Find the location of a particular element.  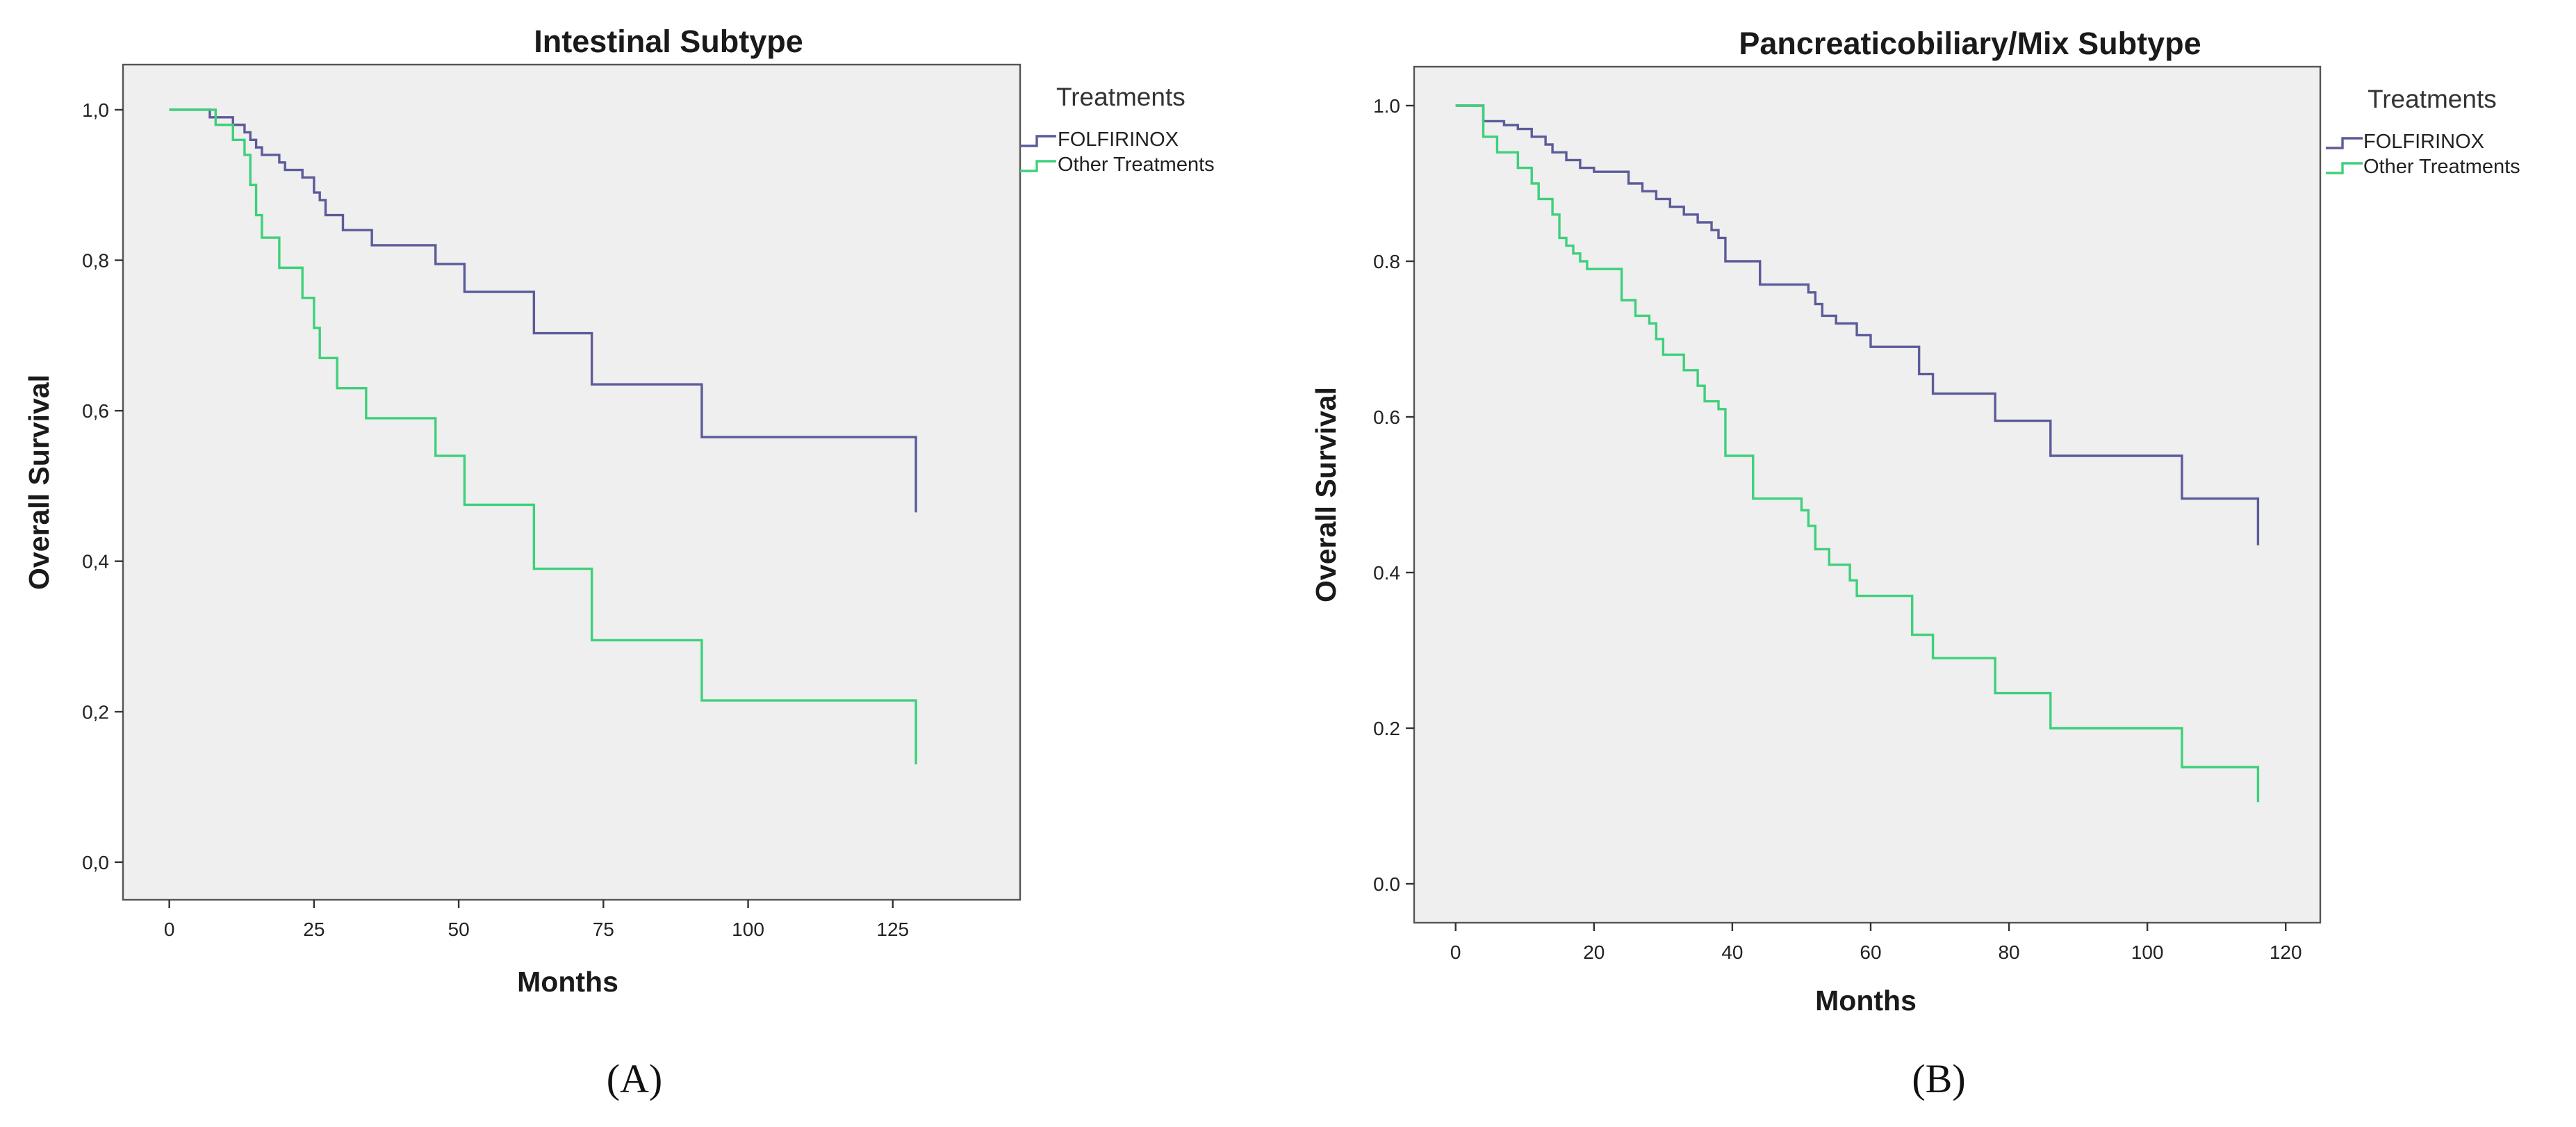

y-tick-label: 0,8 is located at coordinates (95, 261).